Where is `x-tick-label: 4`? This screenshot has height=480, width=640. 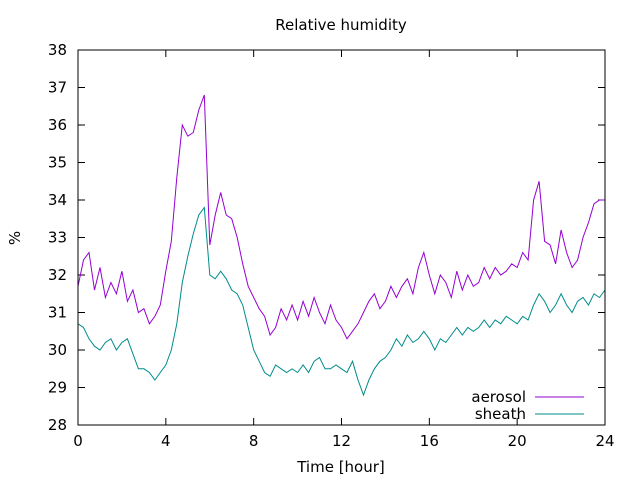
x-tick-label: 4 is located at coordinates (166, 441).